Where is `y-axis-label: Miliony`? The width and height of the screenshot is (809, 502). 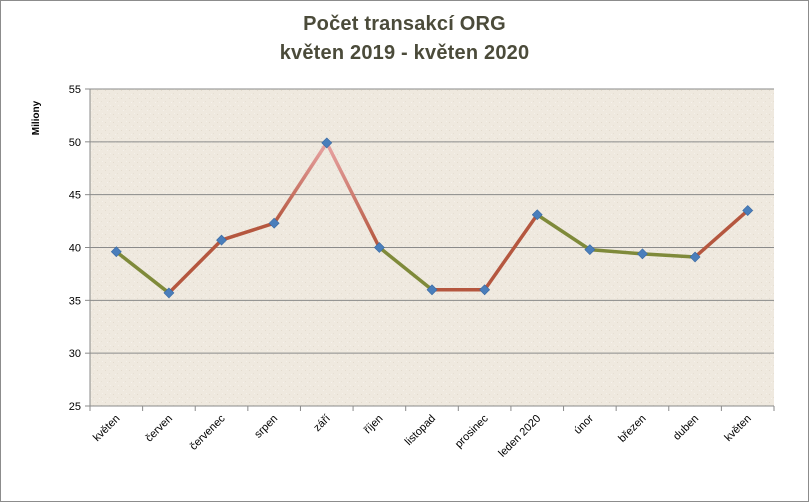 y-axis-label: Miliony is located at coordinates (36, 117).